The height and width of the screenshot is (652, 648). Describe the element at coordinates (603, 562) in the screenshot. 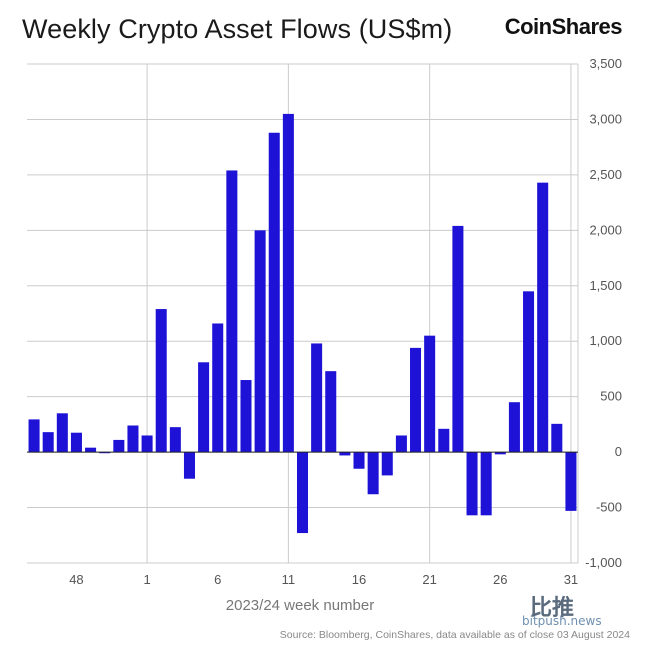

I see `y-tick-label: -1,000` at that location.